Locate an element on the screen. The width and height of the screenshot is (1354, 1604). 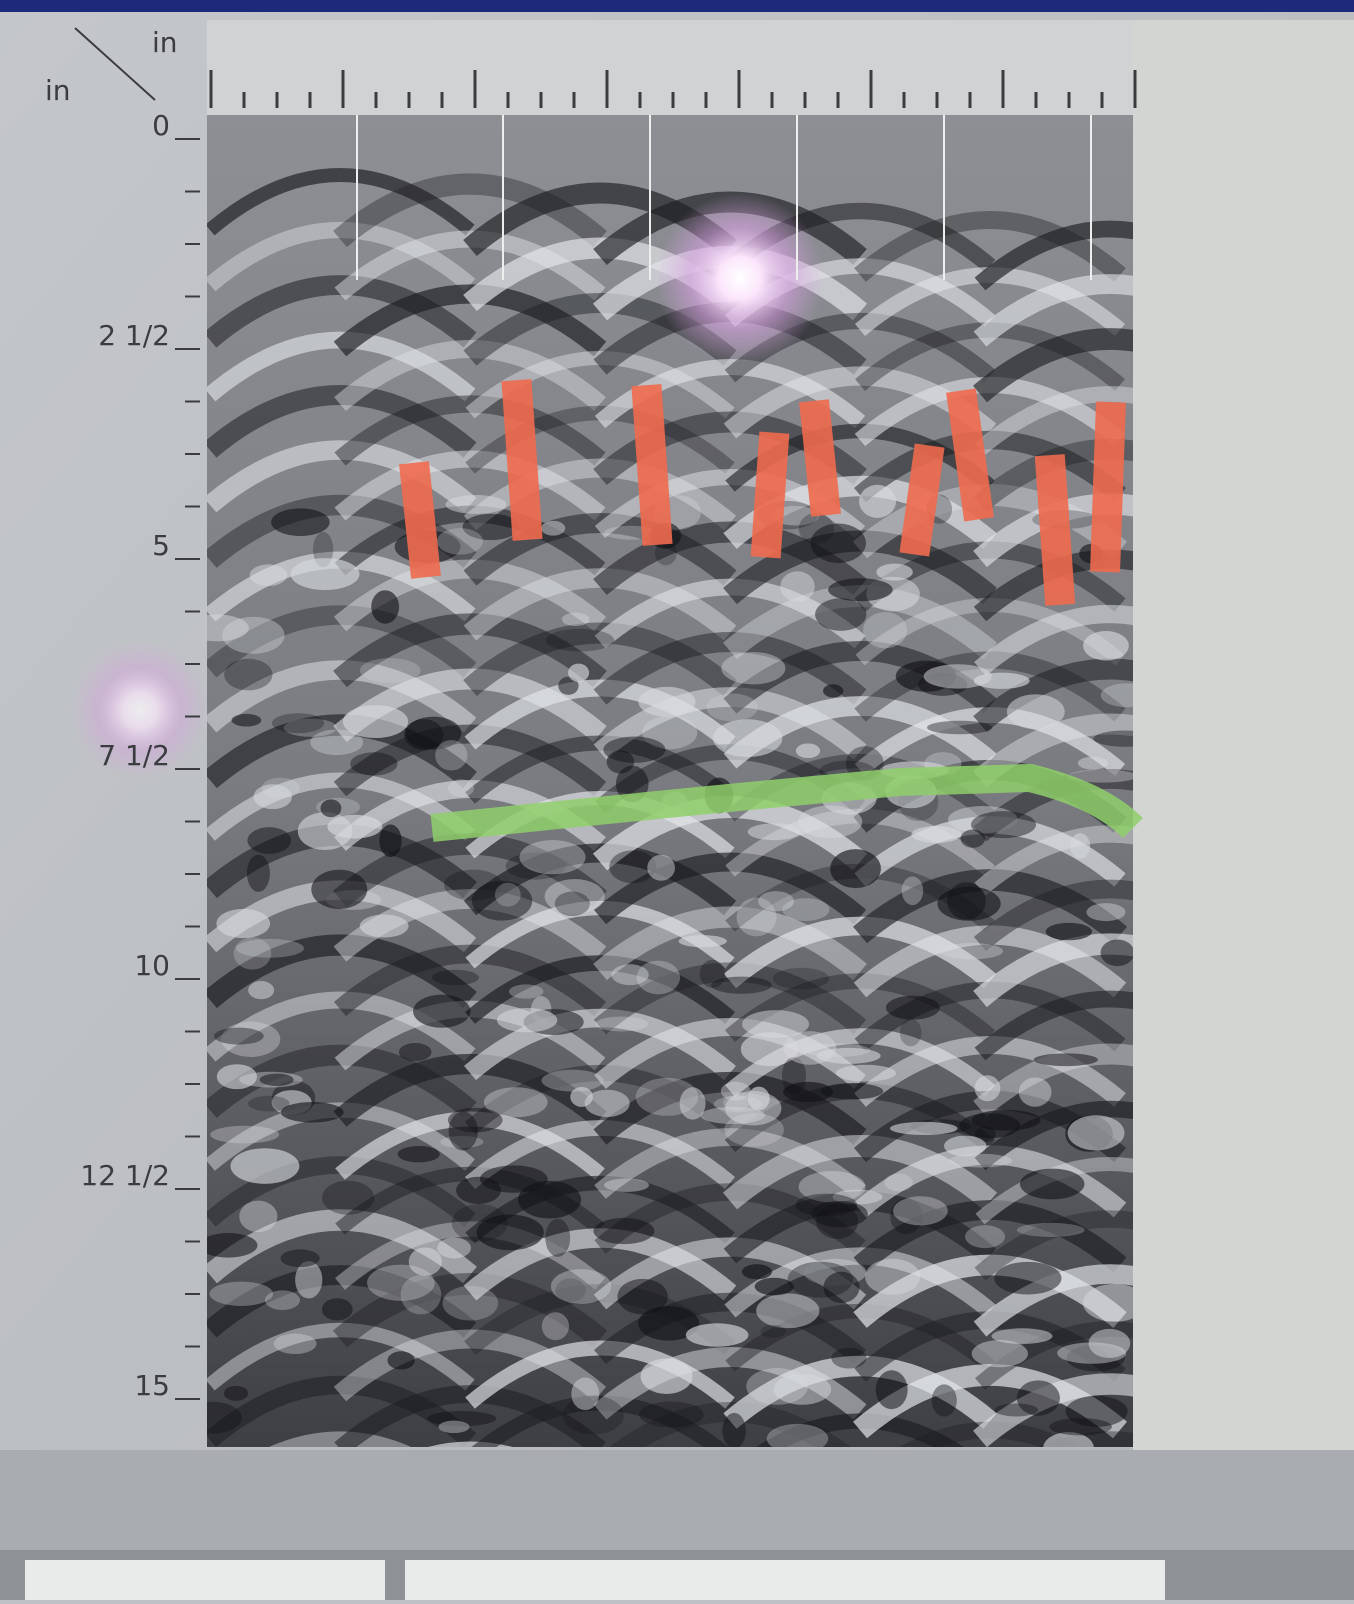
y-tick-label: 10 is located at coordinates (152, 965).